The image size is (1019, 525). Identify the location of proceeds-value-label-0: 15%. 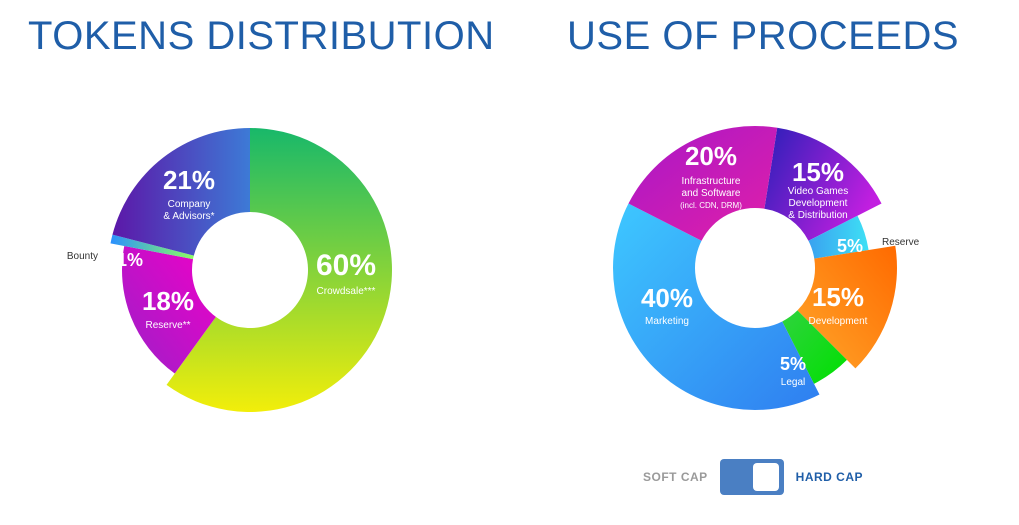
(818, 172).